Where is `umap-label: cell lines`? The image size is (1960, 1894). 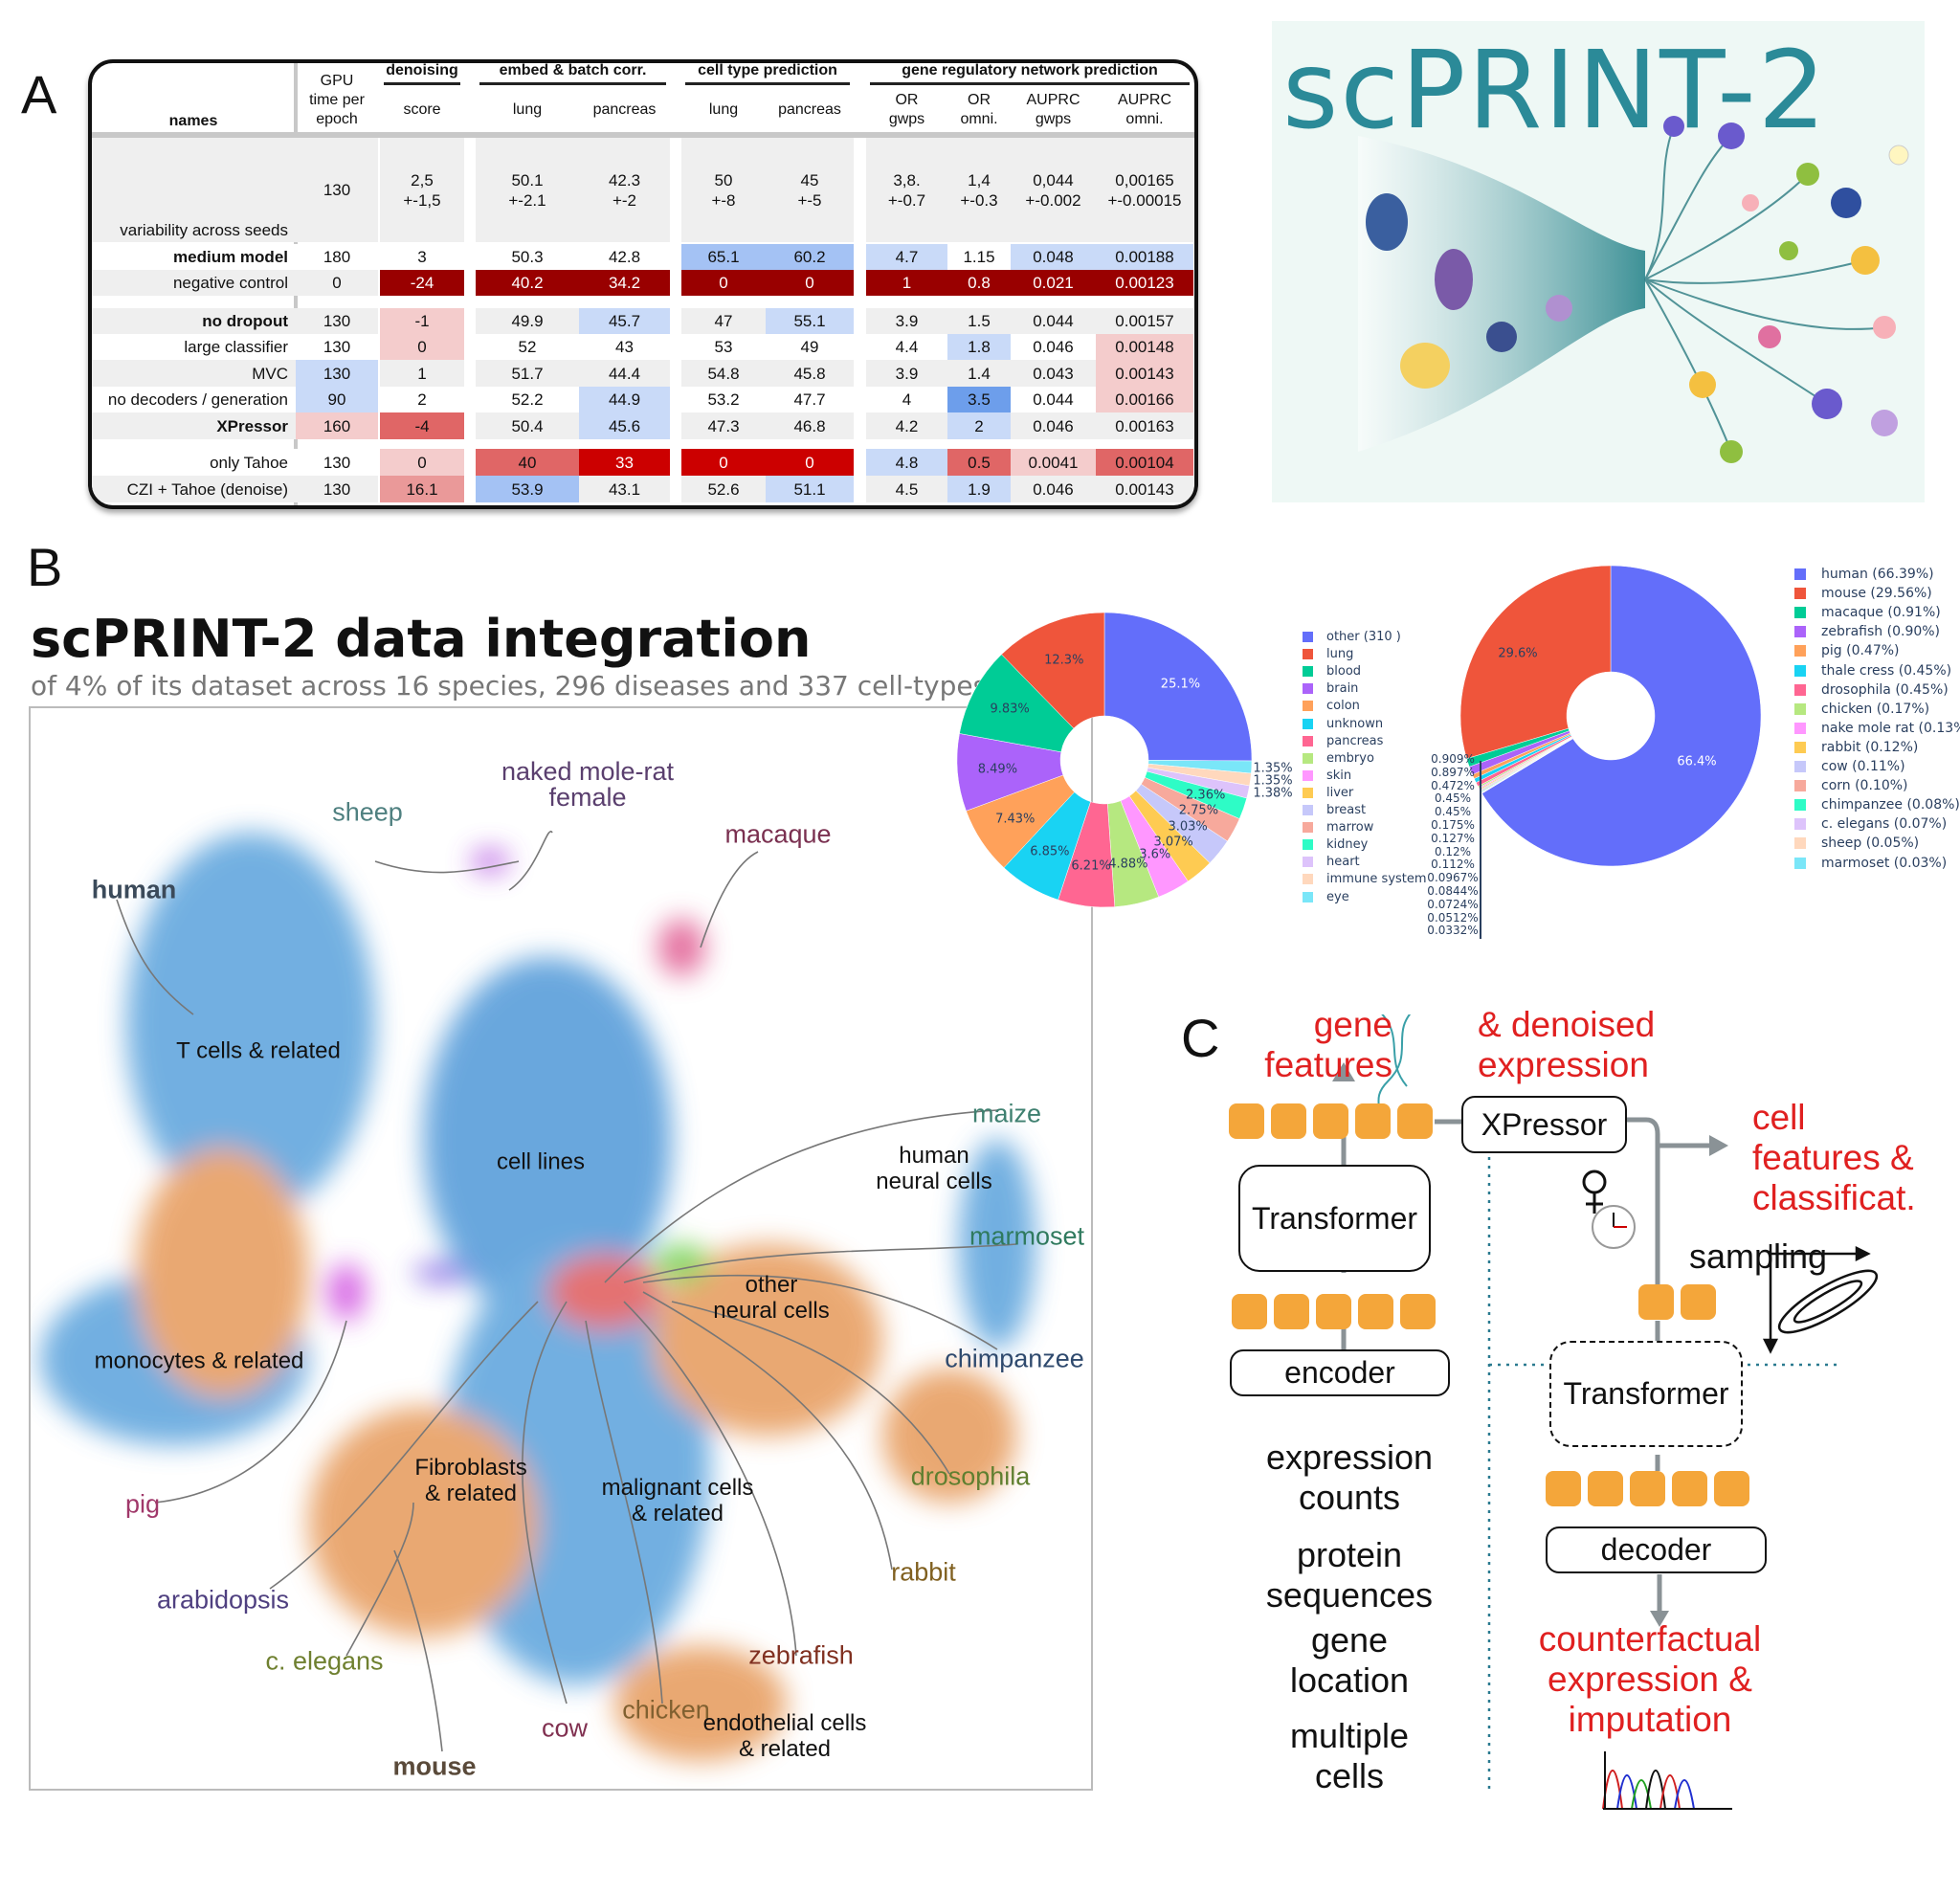
umap-label: cell lines is located at coordinates (541, 1161).